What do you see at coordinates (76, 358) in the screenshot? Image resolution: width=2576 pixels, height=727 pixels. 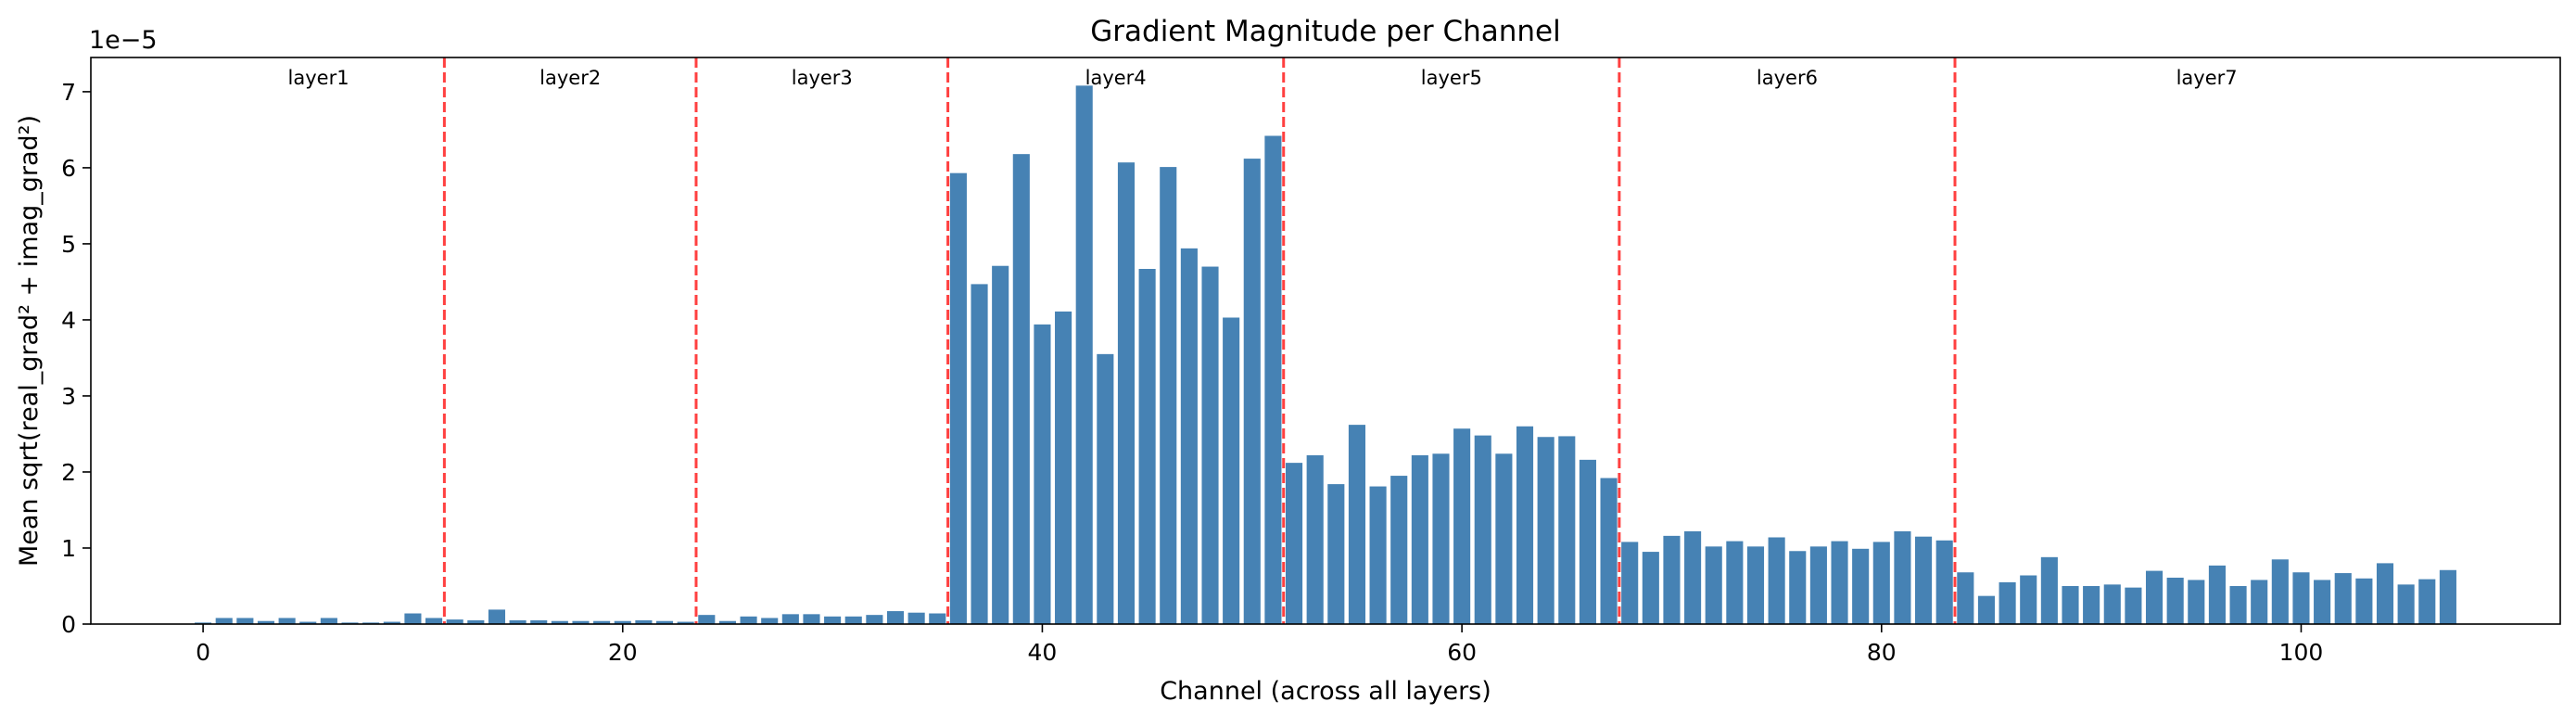 I see `y-axis-ticks: 0 1 2 3 4 5 6 7` at bounding box center [76, 358].